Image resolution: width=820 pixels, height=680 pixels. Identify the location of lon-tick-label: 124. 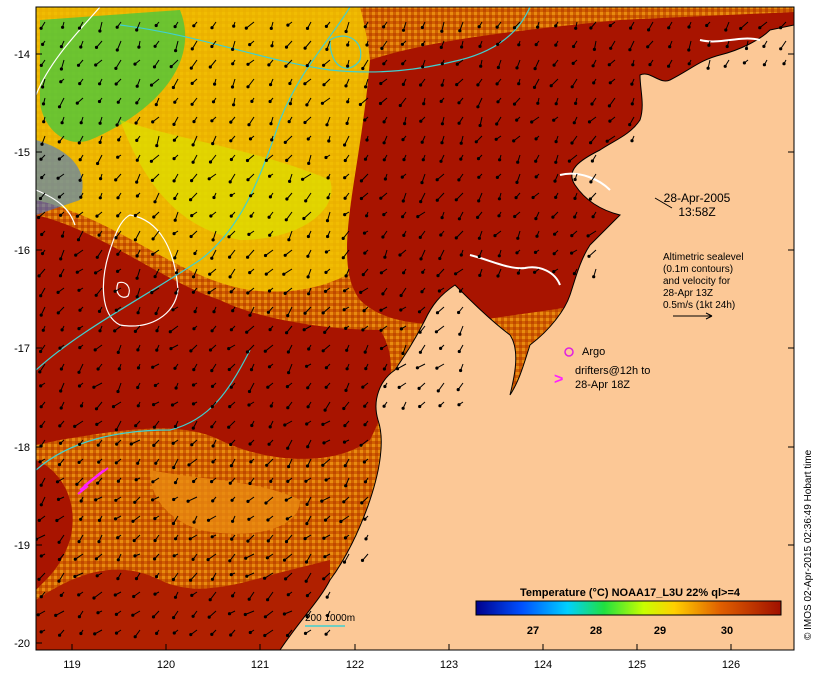
(543, 665).